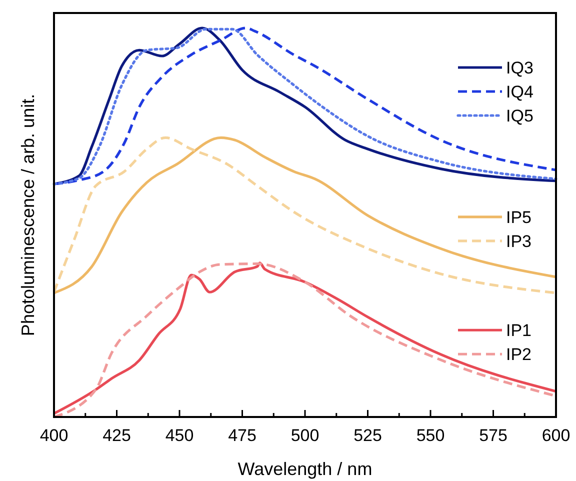 This screenshot has height=481, width=576. What do you see at coordinates (519, 217) in the screenshot?
I see `legend-label: IP5` at bounding box center [519, 217].